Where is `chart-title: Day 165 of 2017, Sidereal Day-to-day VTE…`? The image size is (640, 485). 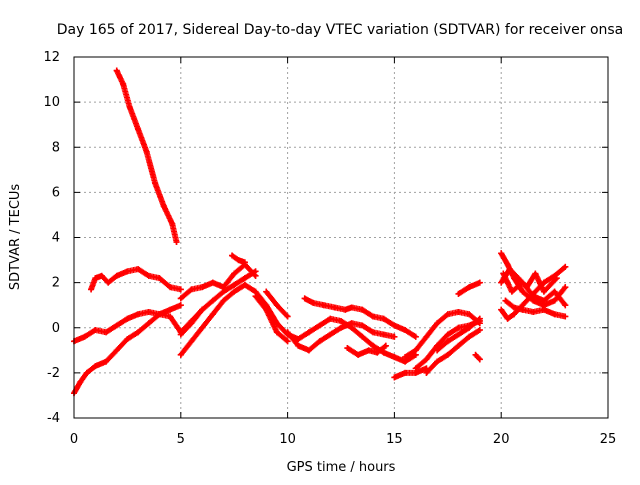 chart-title: Day 165 of 2017, Sidereal Day-to-day VTE… is located at coordinates (340, 30).